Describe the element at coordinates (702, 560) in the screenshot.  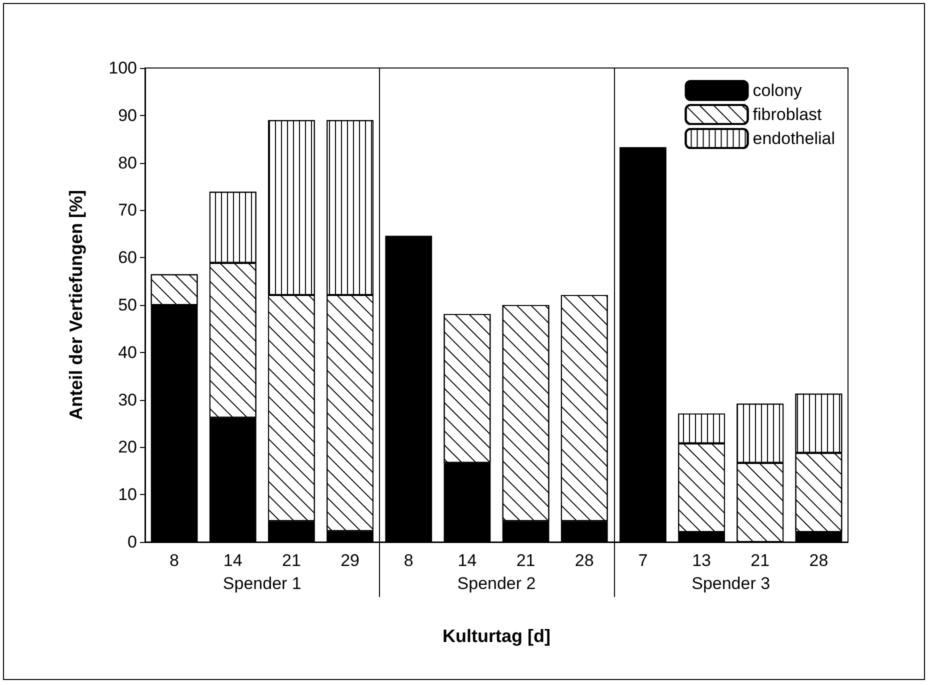
I see `x-tick-label: 13` at that location.